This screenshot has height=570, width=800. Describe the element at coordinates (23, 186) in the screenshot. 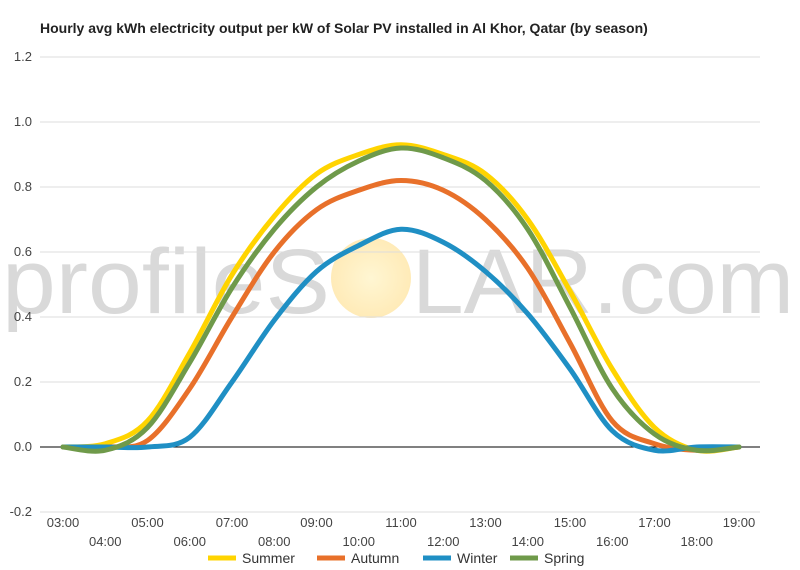

I see `y-tick-label: 0.8` at that location.